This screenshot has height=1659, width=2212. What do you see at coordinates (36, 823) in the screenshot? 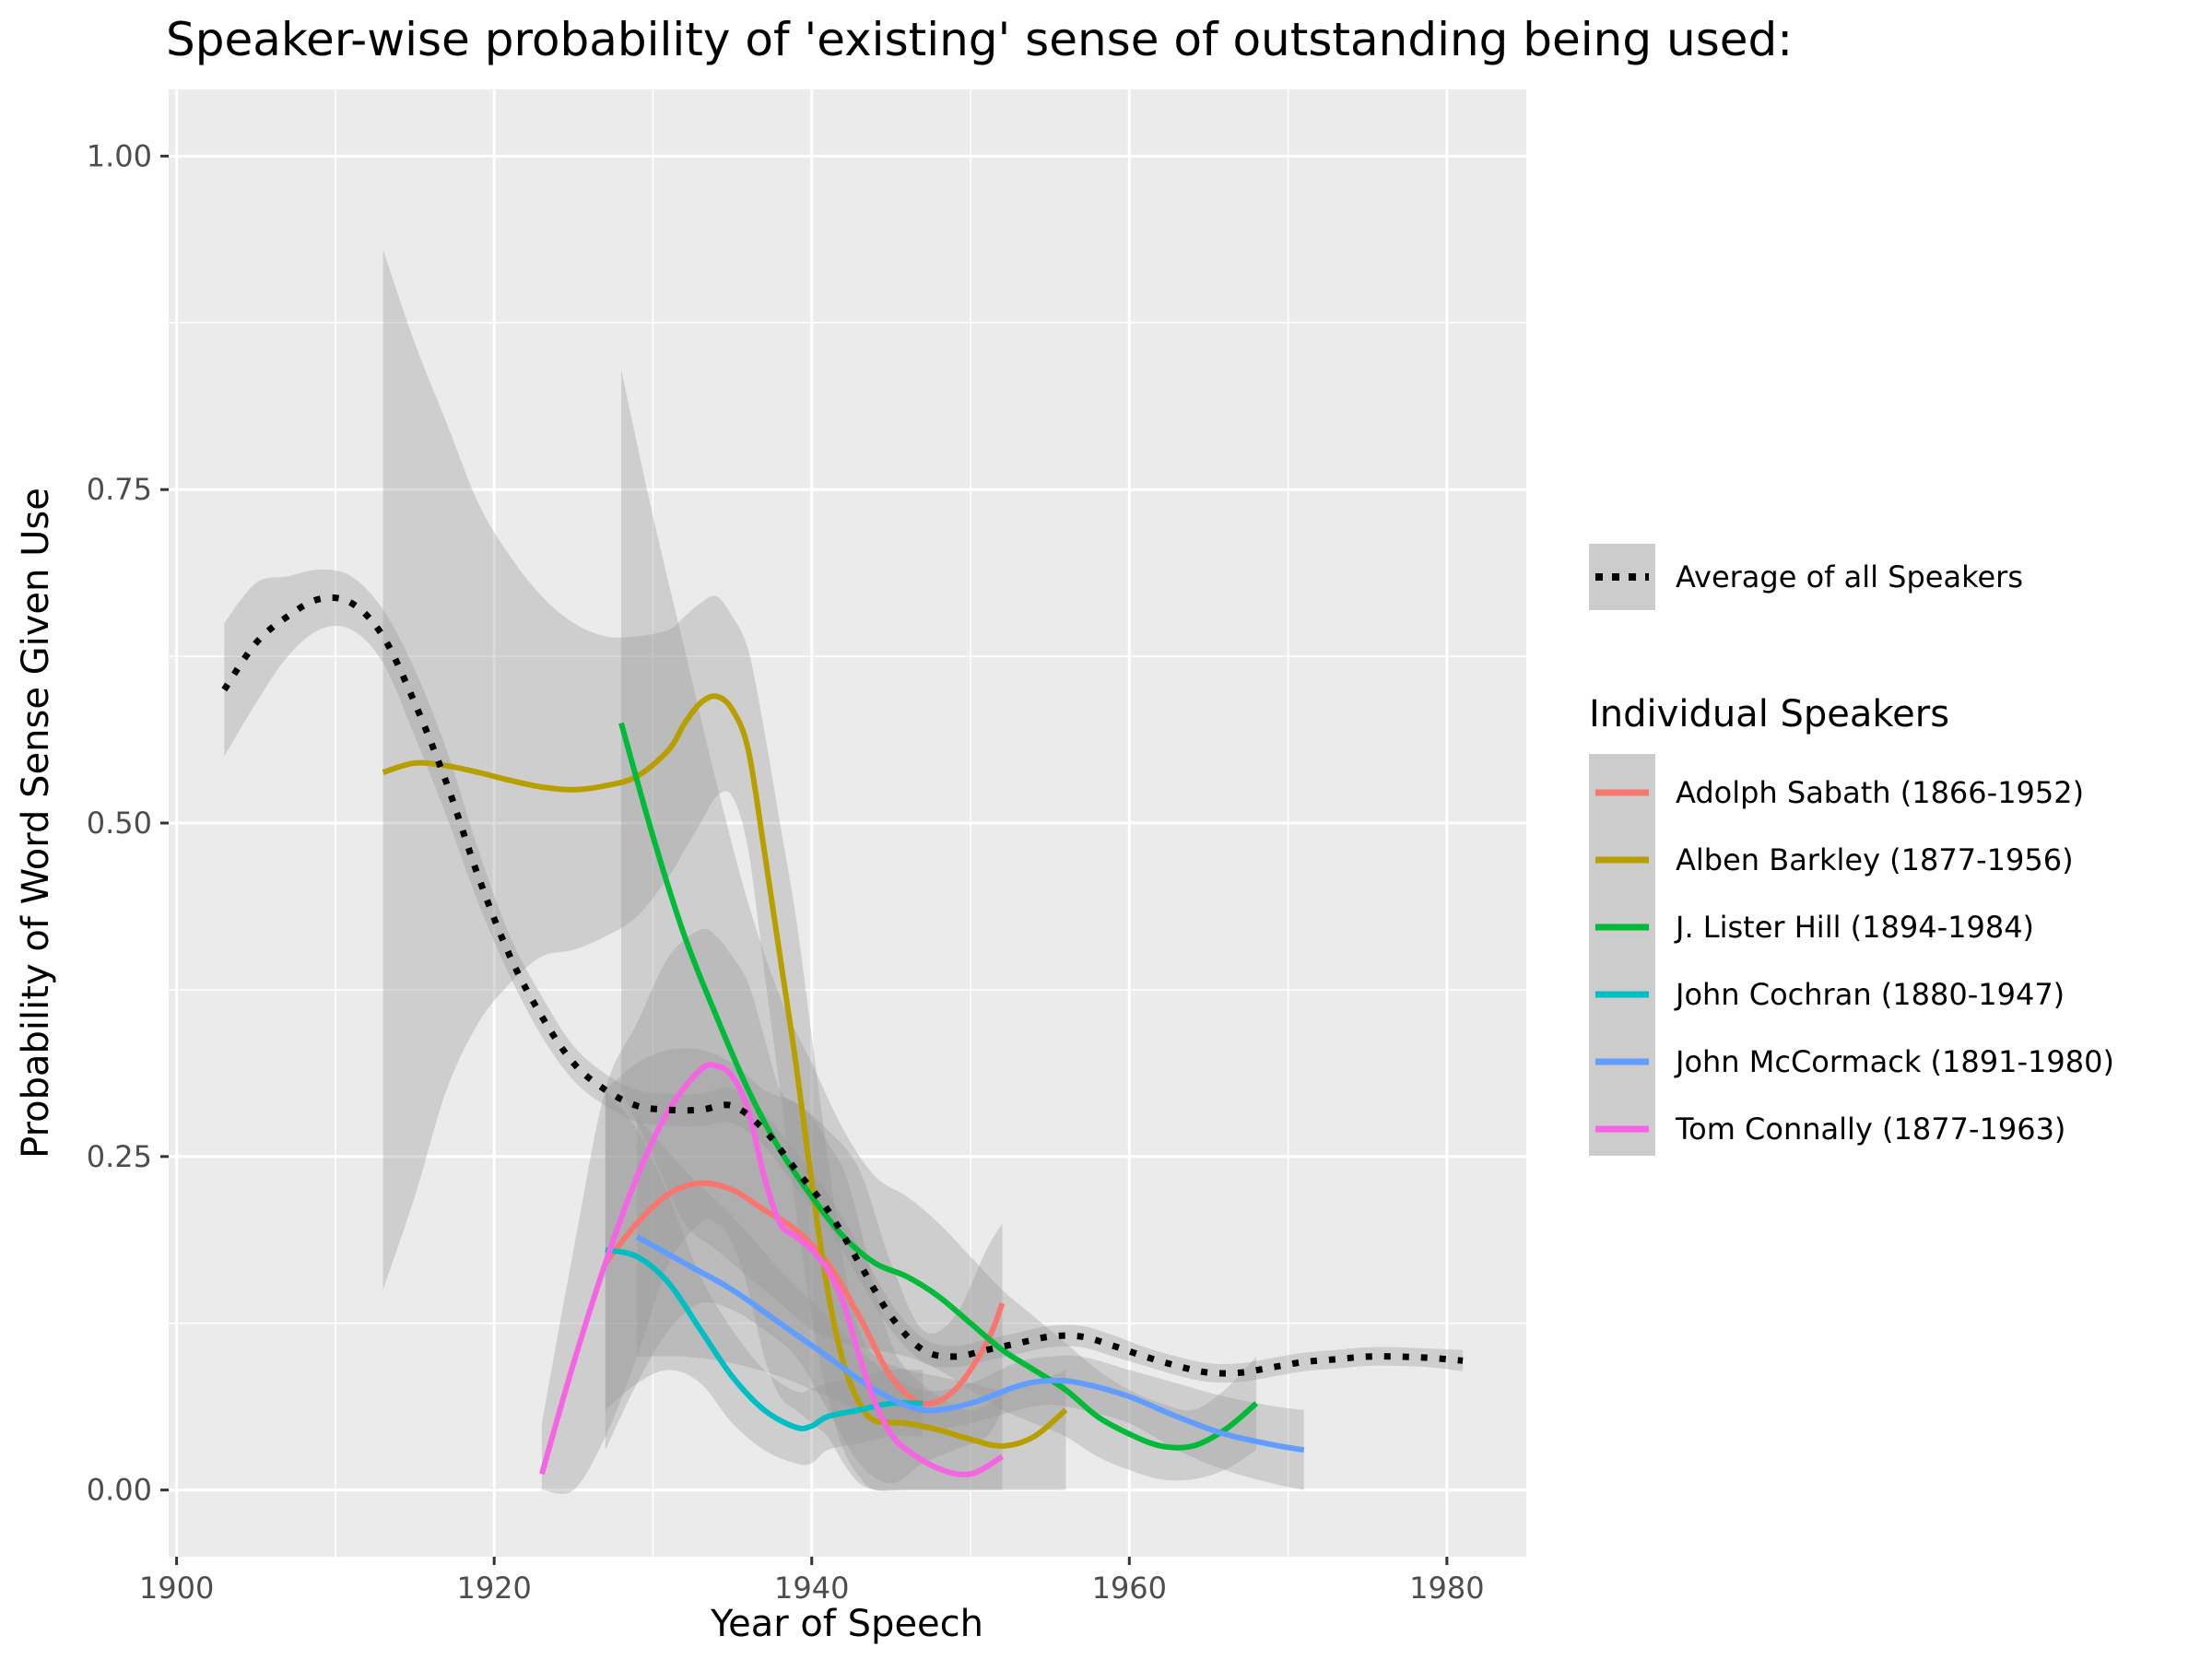
I see `y-axis-title: Probability of Word Sense Given Use` at bounding box center [36, 823].